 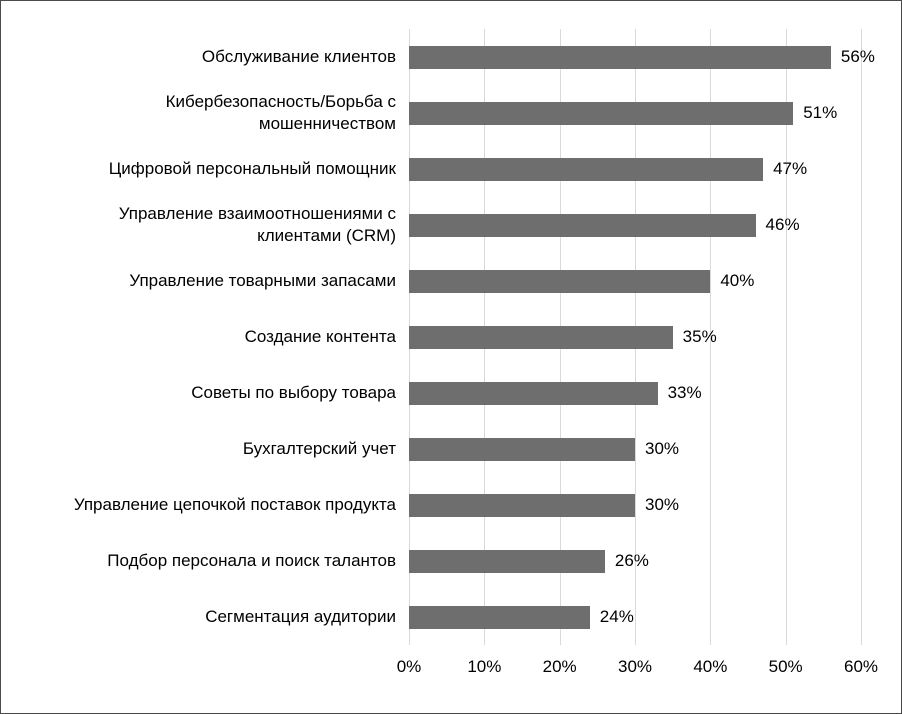 I want to click on chart-row: Бухгалтерский учет 30%, so click(x=431, y=449).